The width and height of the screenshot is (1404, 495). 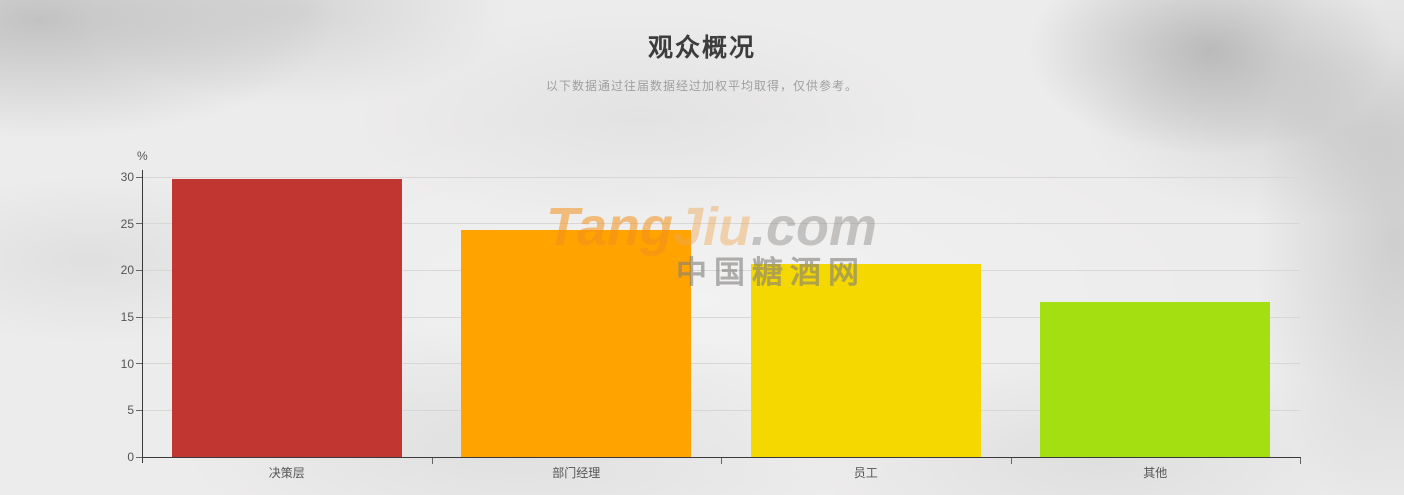 What do you see at coordinates (576, 473) in the screenshot?
I see `x-axis-label: 部门经理` at bounding box center [576, 473].